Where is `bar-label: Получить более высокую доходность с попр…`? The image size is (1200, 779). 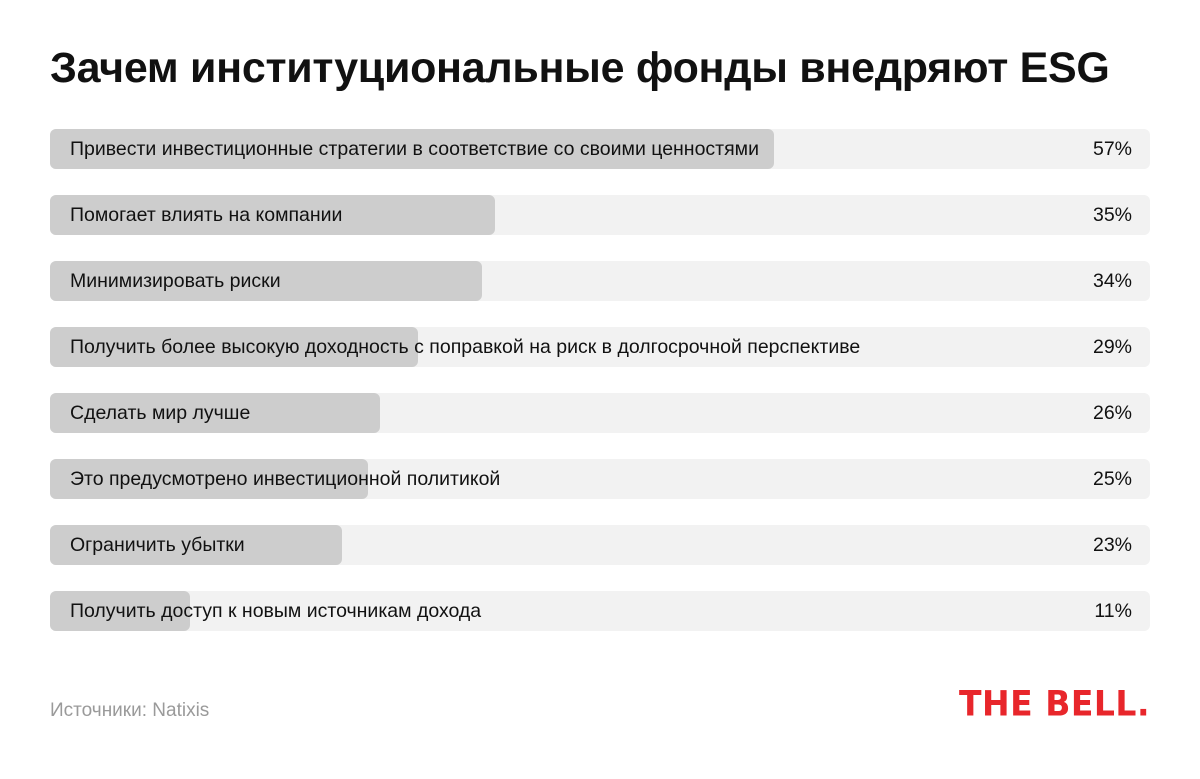
bar-label: Получить более высокую доходность с попр… is located at coordinates (465, 347).